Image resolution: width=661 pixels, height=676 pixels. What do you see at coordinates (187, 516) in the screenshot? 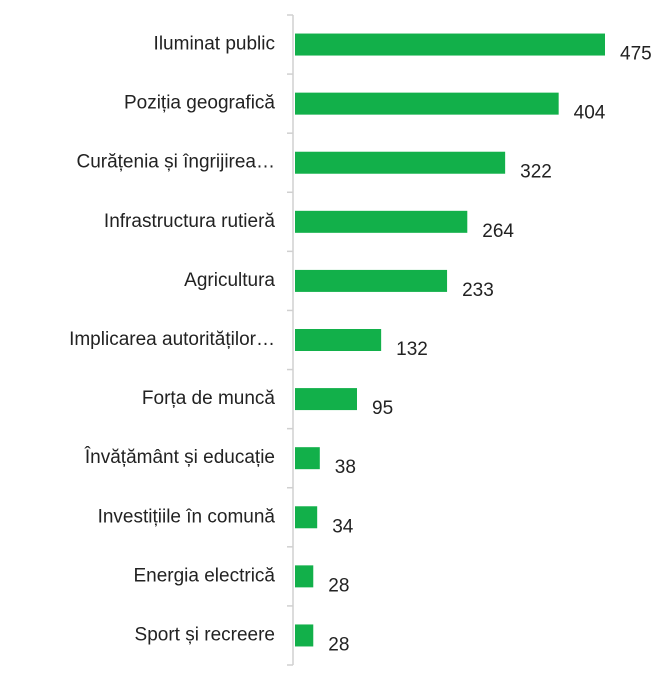
I see `category-label: Investițiile în comună` at bounding box center [187, 516].